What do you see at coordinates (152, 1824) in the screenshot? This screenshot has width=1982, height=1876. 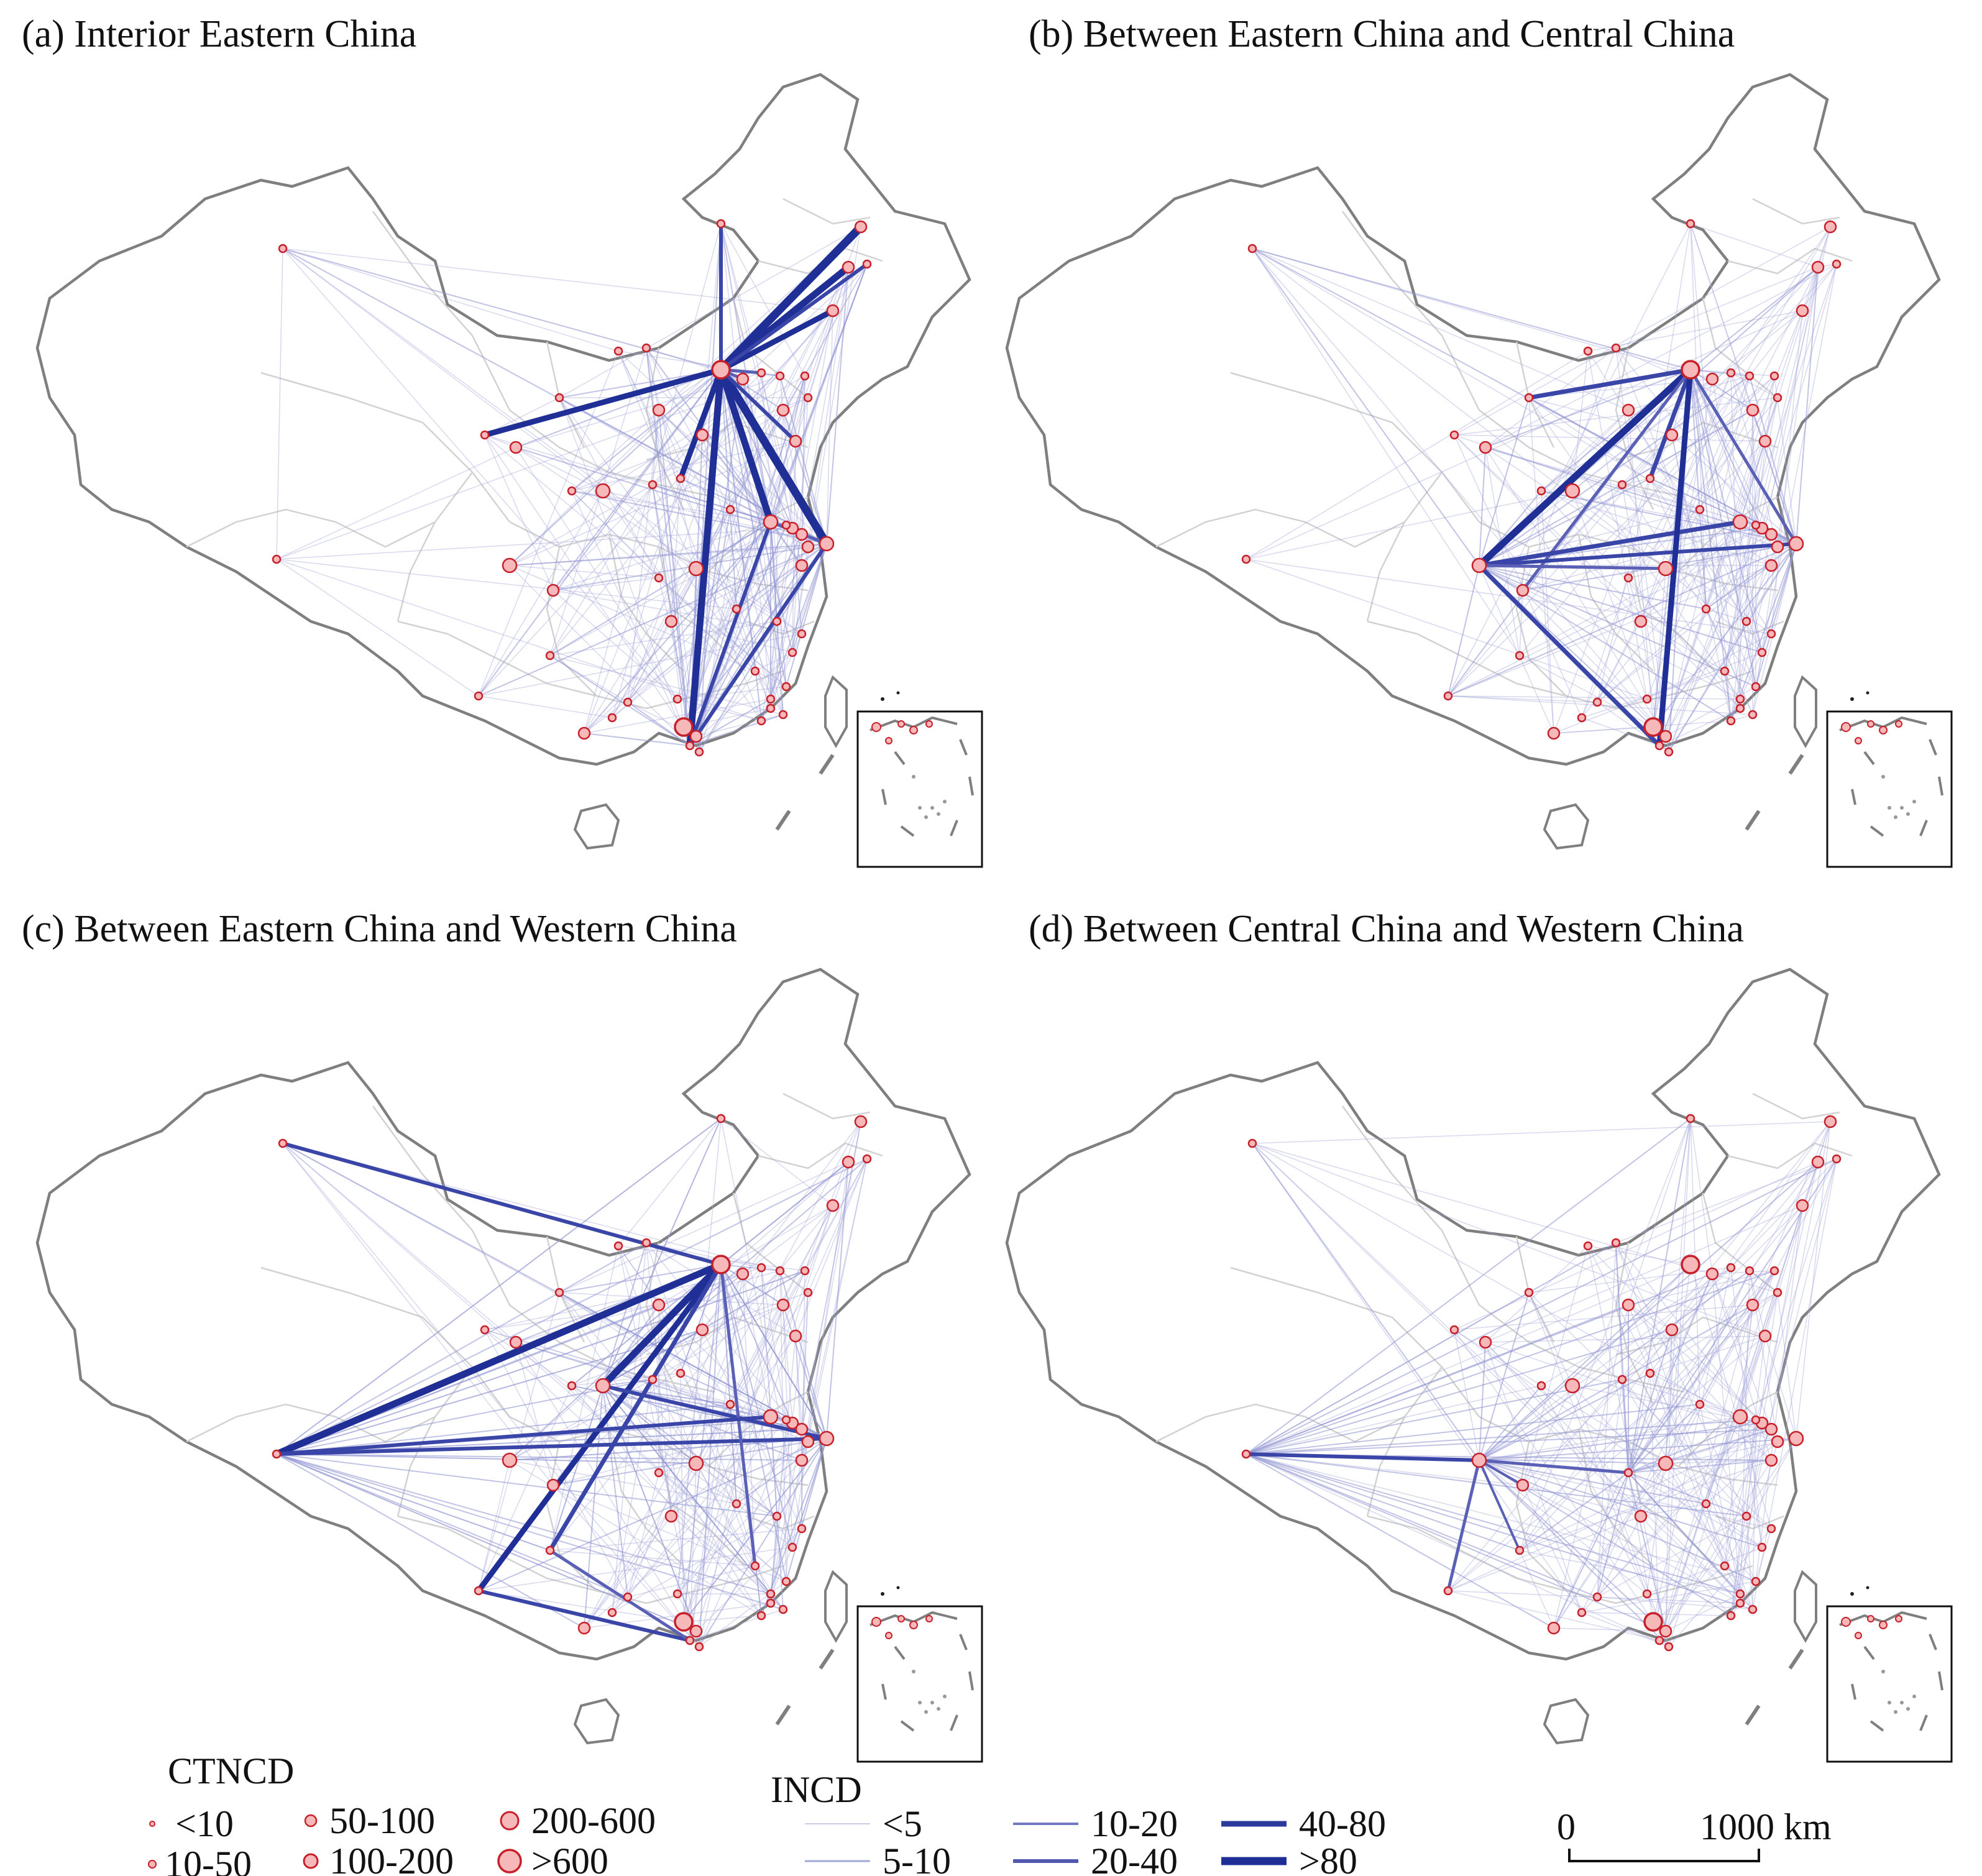 I see `legend-node-lt10` at bounding box center [152, 1824].